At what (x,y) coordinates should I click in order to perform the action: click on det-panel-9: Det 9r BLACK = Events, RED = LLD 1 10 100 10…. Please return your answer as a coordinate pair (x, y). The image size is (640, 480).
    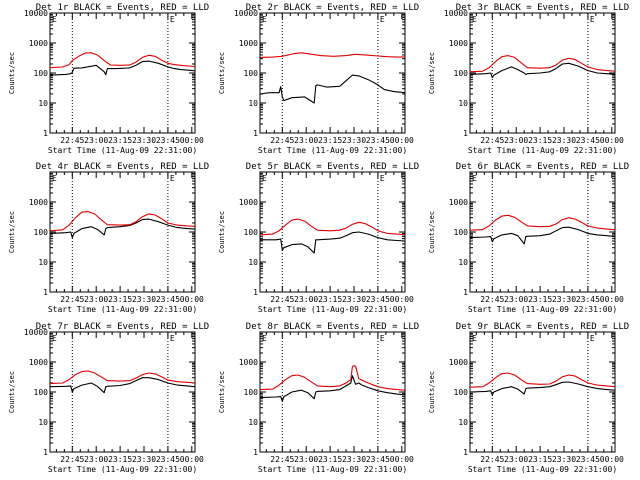
    Looking at the image, I should click on (528, 398).